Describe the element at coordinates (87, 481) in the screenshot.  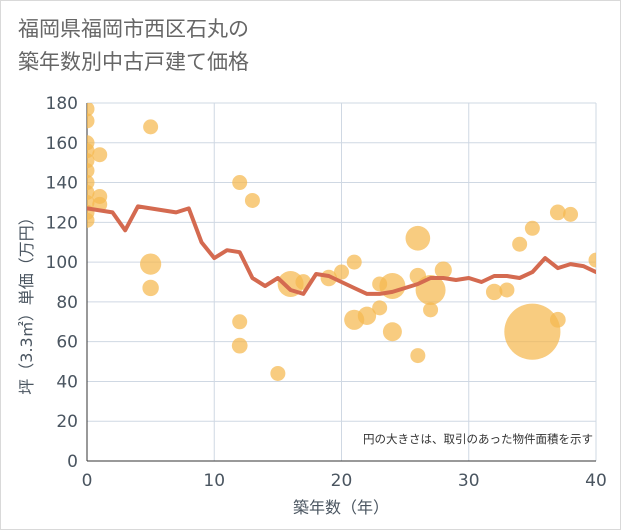
I see `x-tick-label-0: 0` at that location.